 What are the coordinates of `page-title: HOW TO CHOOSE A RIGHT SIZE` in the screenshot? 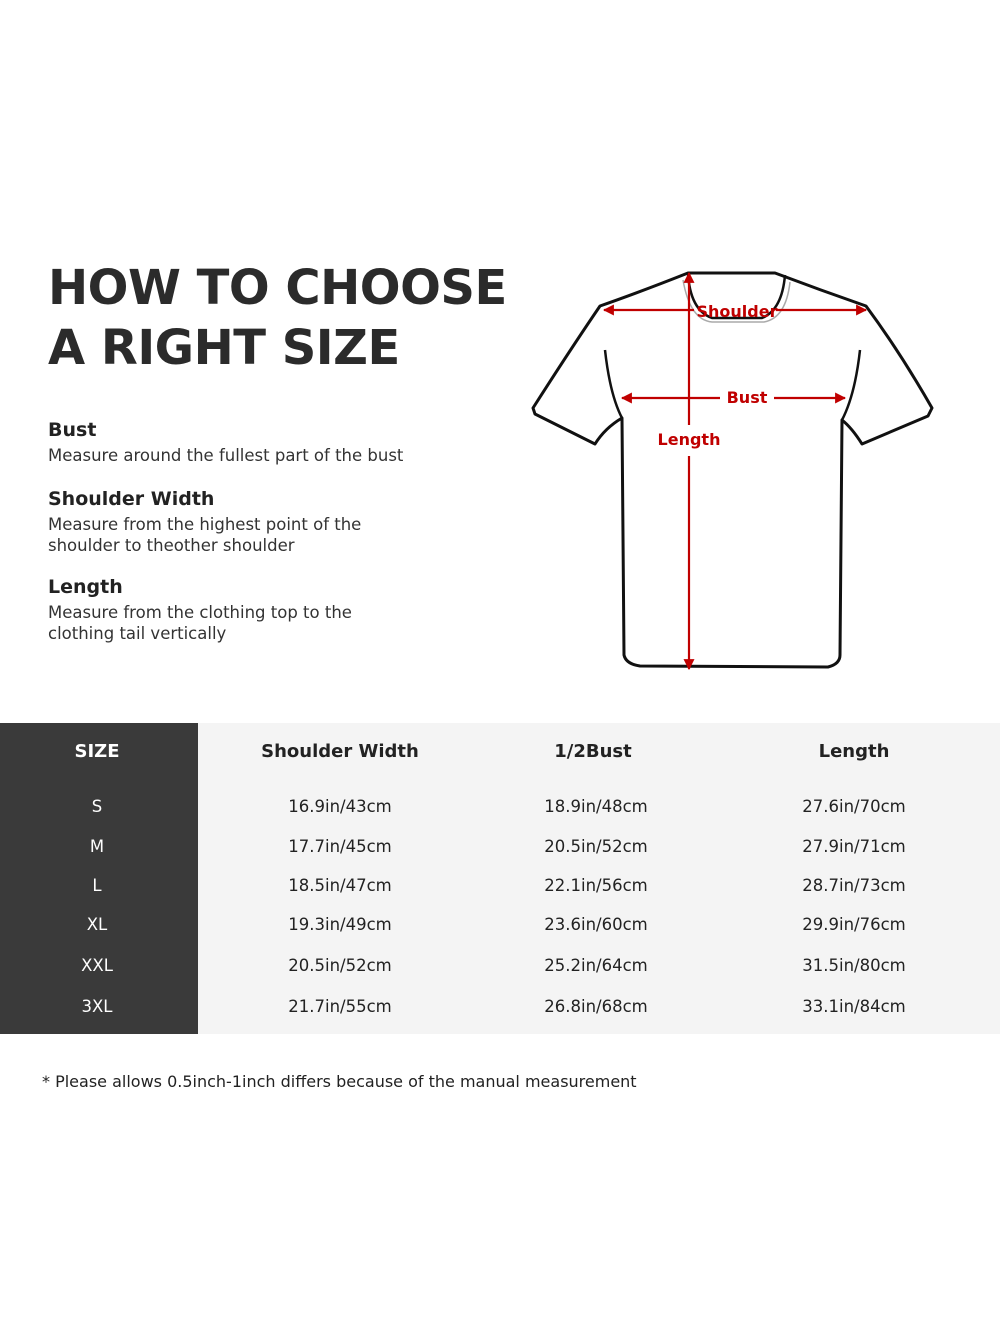 It's located at (277, 318).